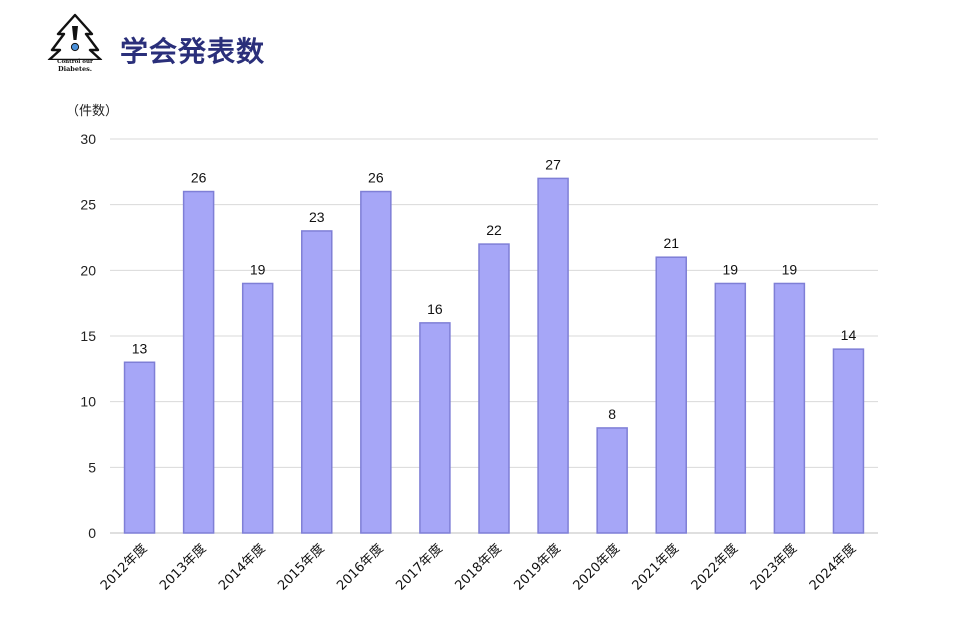 The width and height of the screenshot is (960, 641). Describe the element at coordinates (849, 335) in the screenshot. I see `data-label: 14` at that location.